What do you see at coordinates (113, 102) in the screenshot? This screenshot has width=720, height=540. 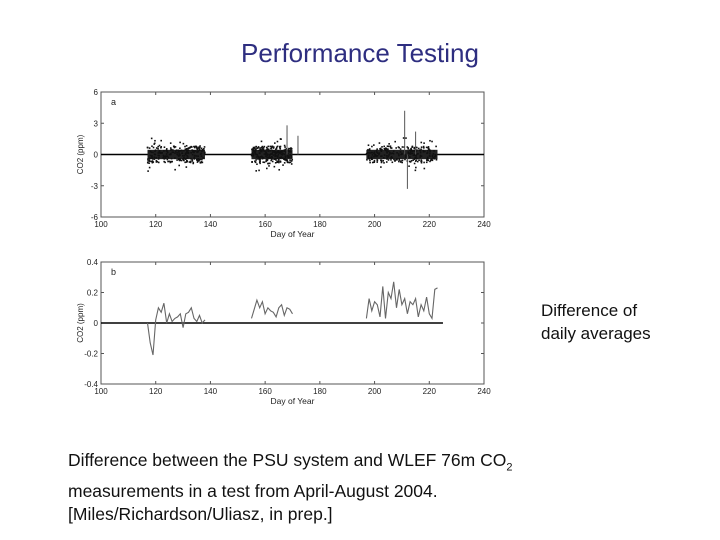 I see `panel-label: a` at bounding box center [113, 102].